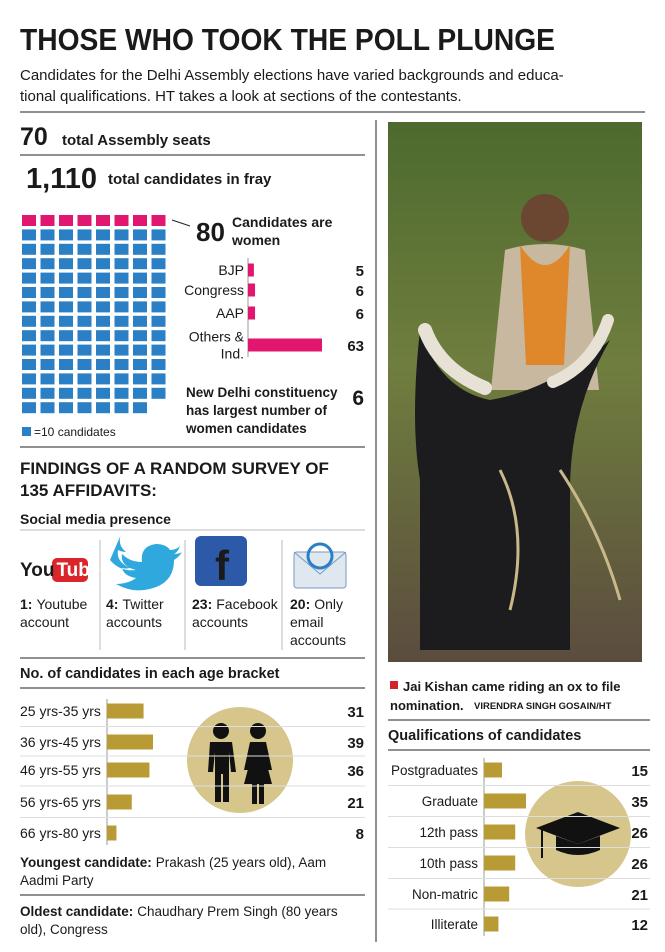 The image size is (665, 952). What do you see at coordinates (202, 604) in the screenshot?
I see `social-count: 23:` at bounding box center [202, 604].